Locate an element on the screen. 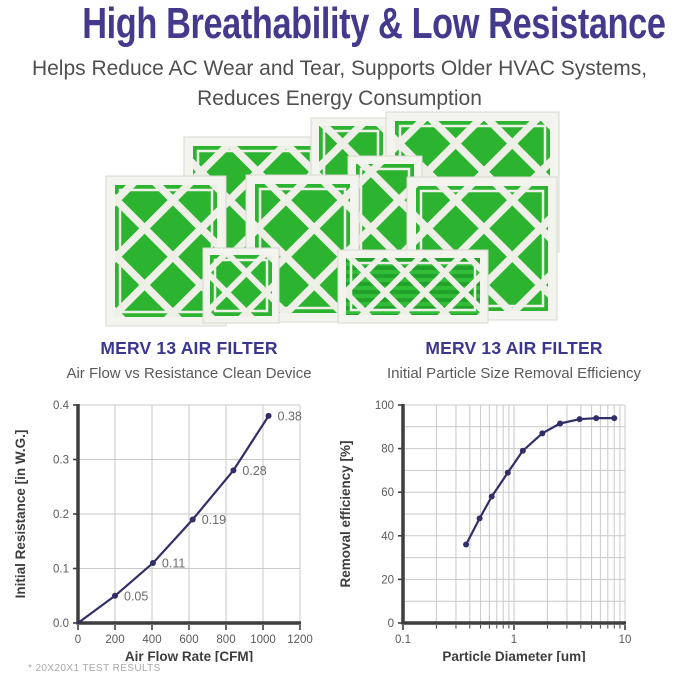 This screenshot has height=681, width=679. svg-text: Air Flow Rate [CFM] is located at coordinates (189, 655).